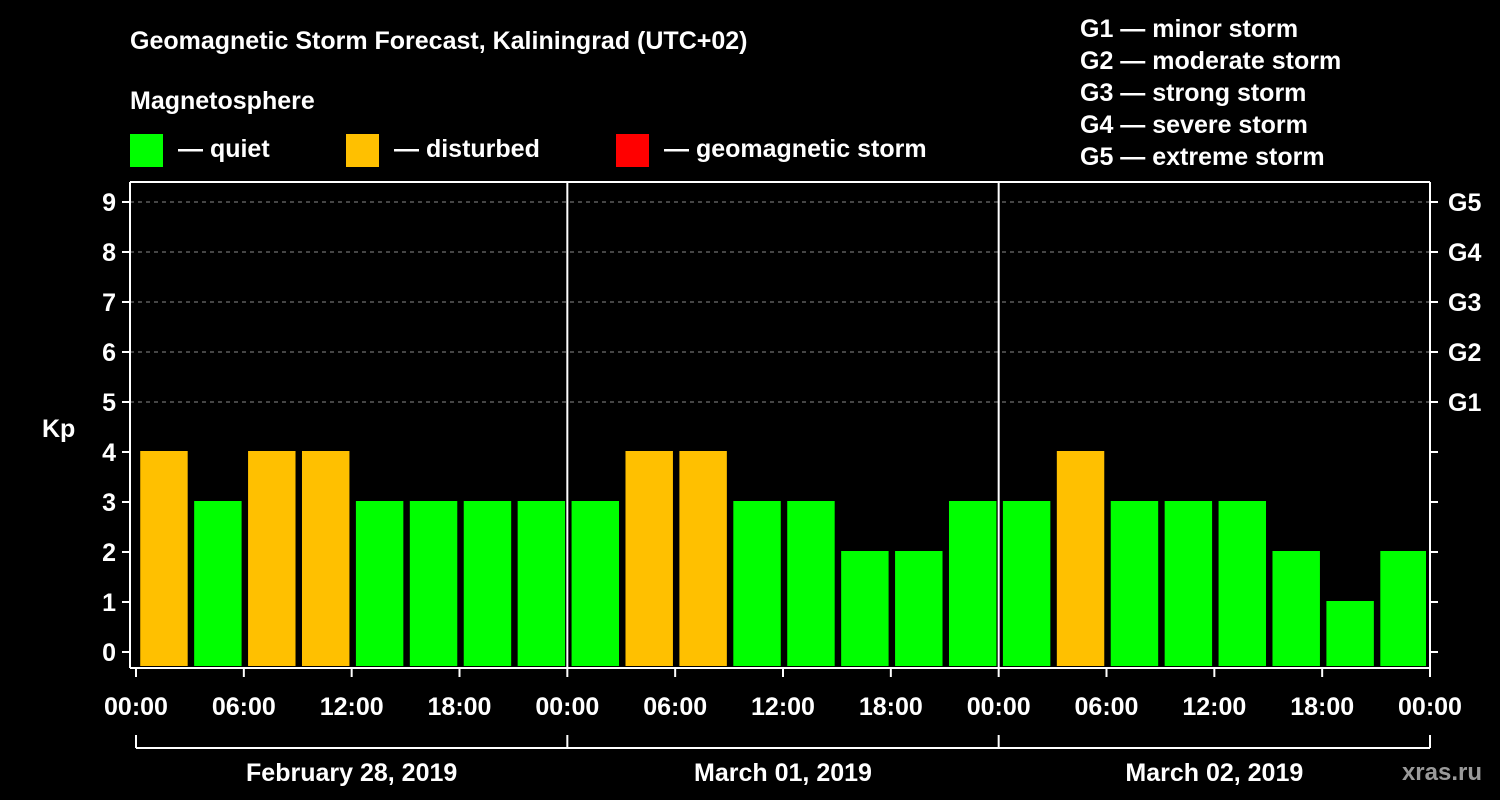 The height and width of the screenshot is (800, 1500). Describe the element at coordinates (1464, 403) in the screenshot. I see `right-tick-label: G1` at that location.